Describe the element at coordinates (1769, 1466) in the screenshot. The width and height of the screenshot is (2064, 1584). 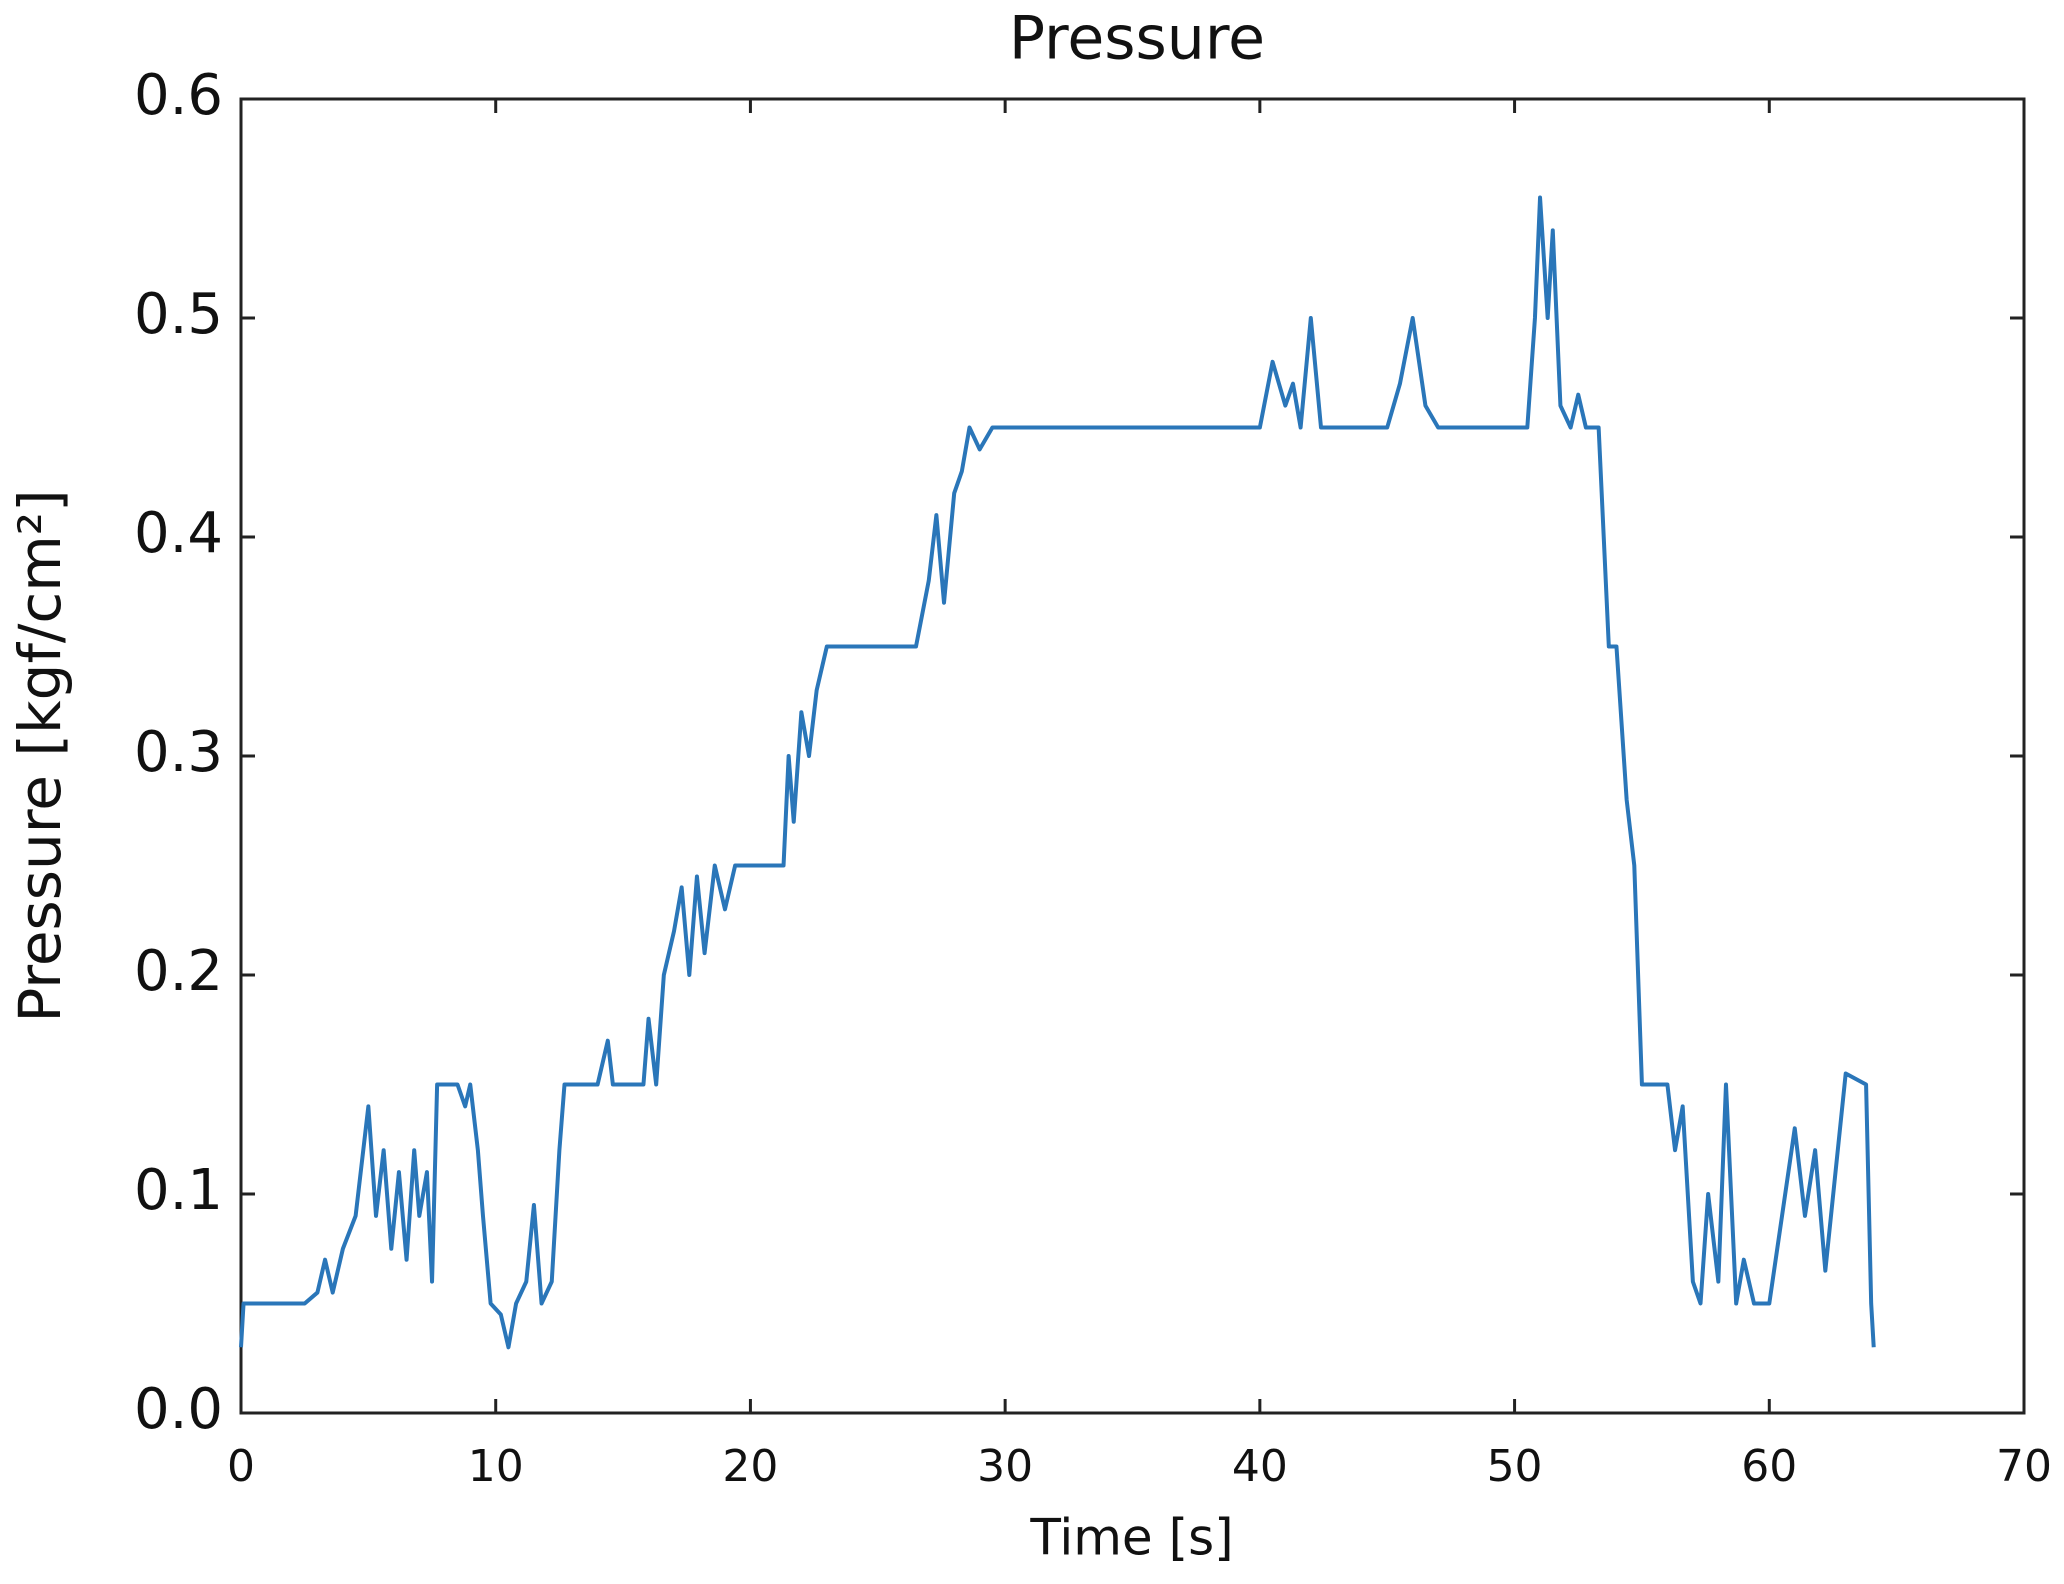
I see `x-tick-label: 60` at that location.